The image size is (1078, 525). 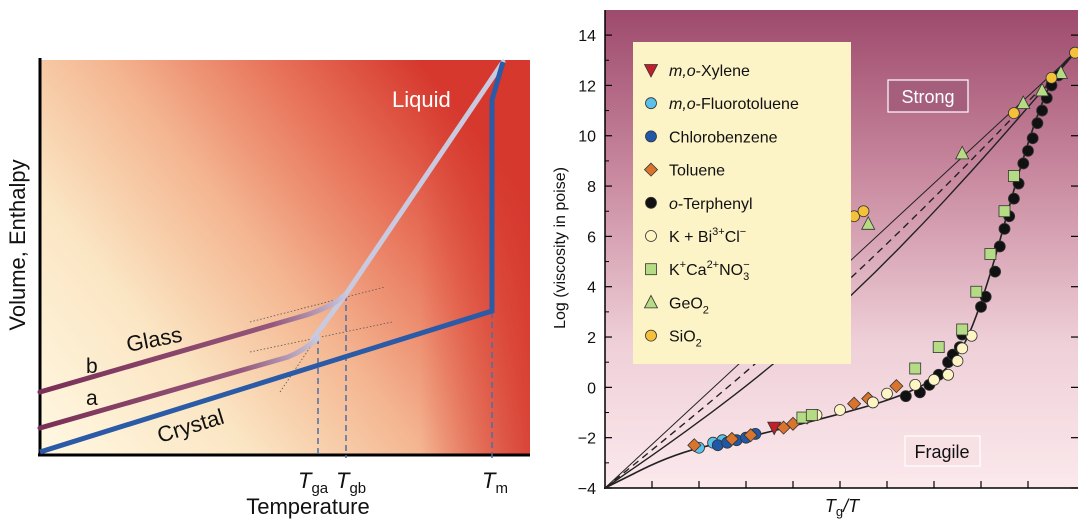 What do you see at coordinates (711, 204) in the screenshot?
I see `legend-label: o-Terphenyl` at bounding box center [711, 204].